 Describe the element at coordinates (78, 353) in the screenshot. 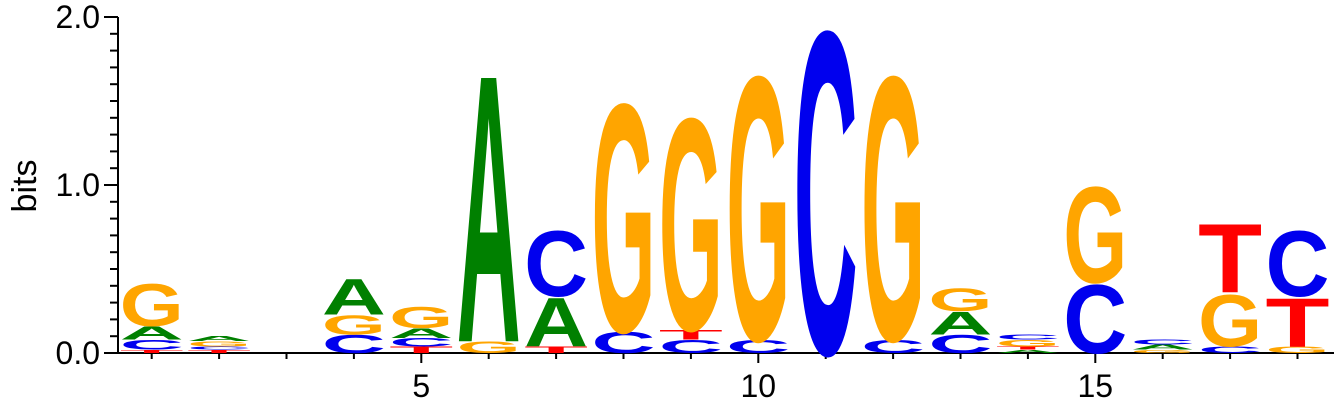

I see `y-tick-label: 0.0` at that location.